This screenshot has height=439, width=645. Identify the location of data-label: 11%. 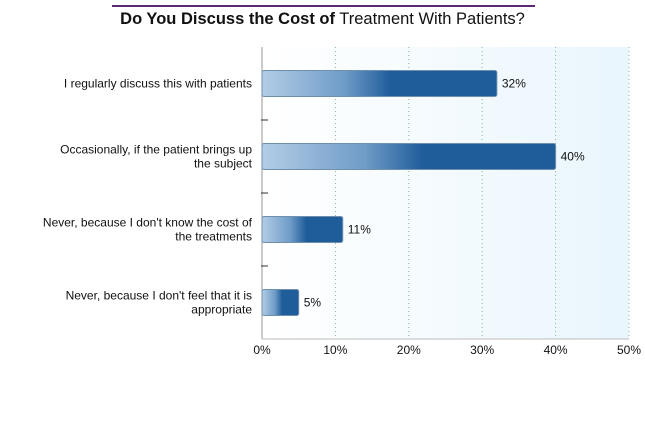
(359, 230).